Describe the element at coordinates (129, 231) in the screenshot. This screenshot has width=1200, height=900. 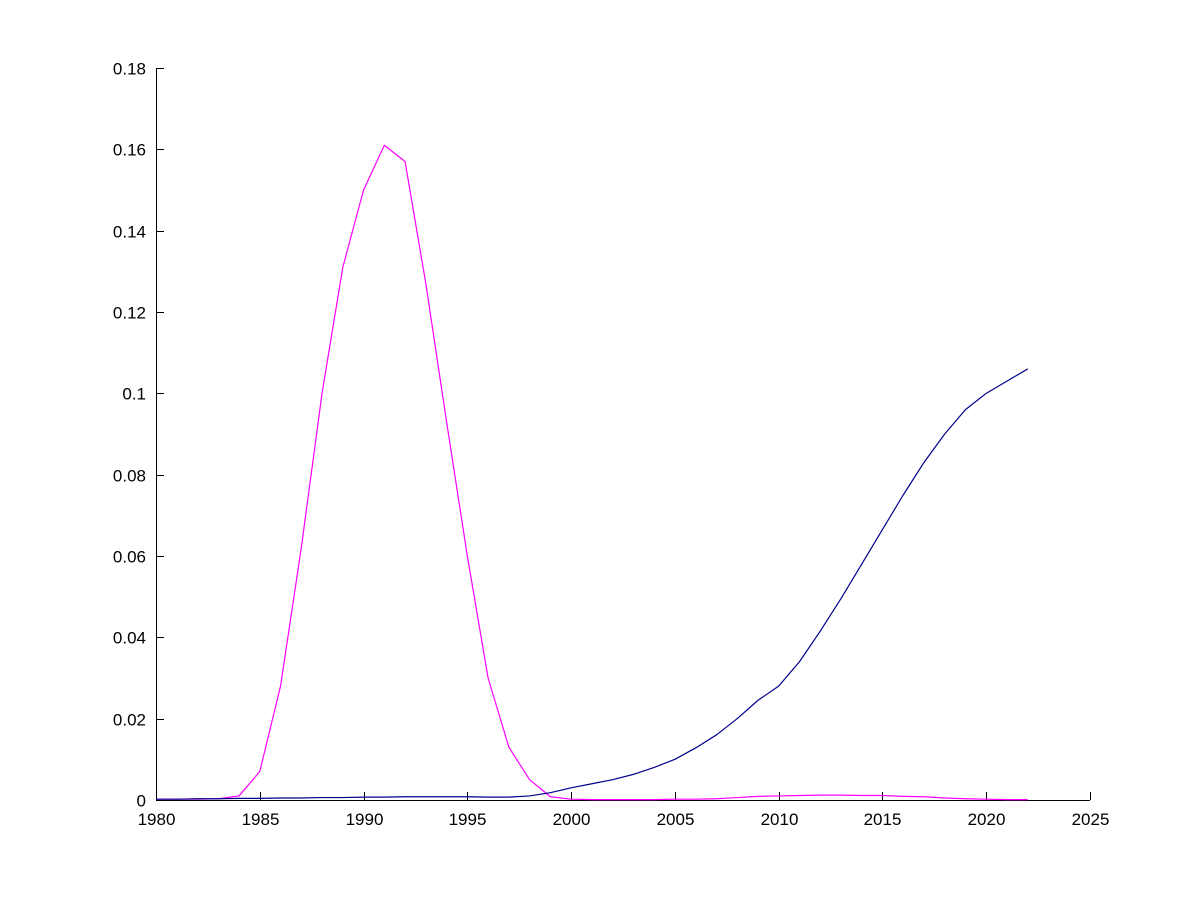
I see `y-tick-label: 0.14` at that location.